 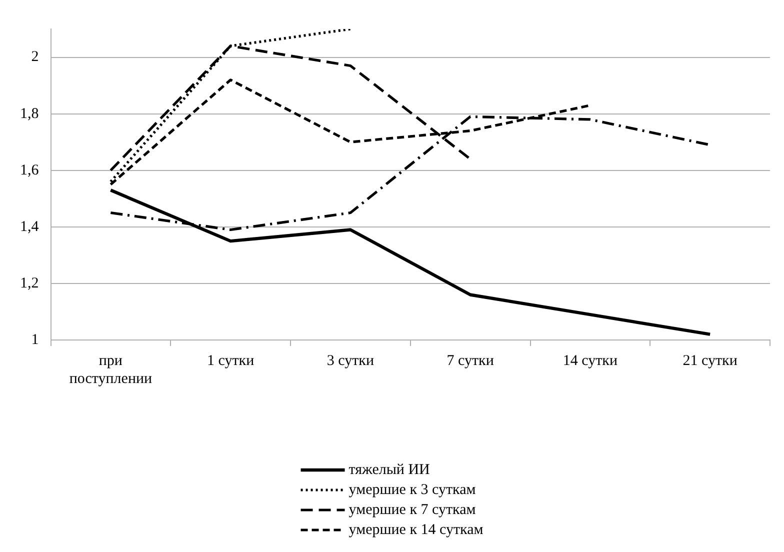 What do you see at coordinates (35, 340) in the screenshot?
I see `y-tick-label: 1` at bounding box center [35, 340].